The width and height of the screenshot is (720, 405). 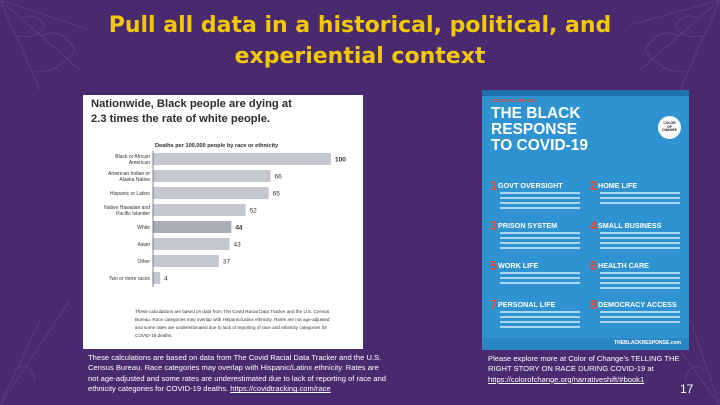 What do you see at coordinates (143, 245) in the screenshot?
I see `category-label: Asian` at bounding box center [143, 245].